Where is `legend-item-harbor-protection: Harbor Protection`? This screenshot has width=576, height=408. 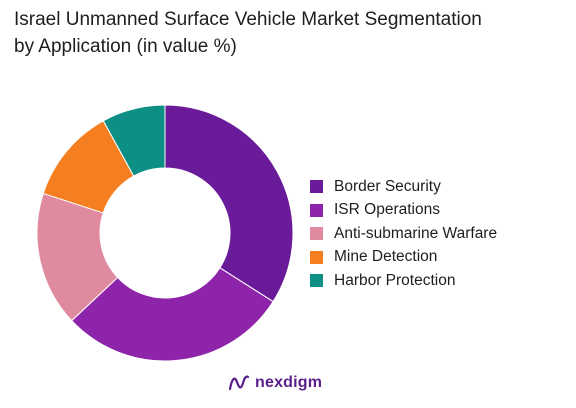
legend-item-harbor-protection: Harbor Protection is located at coordinates (403, 281).